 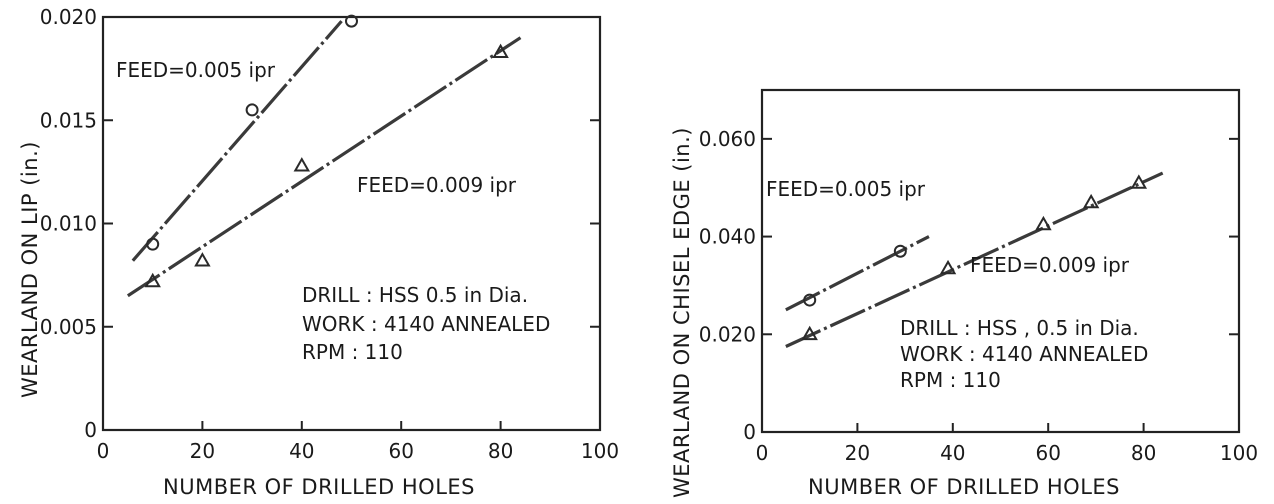 I want to click on y-tick-label-left: 0.005, so click(x=68, y=327).